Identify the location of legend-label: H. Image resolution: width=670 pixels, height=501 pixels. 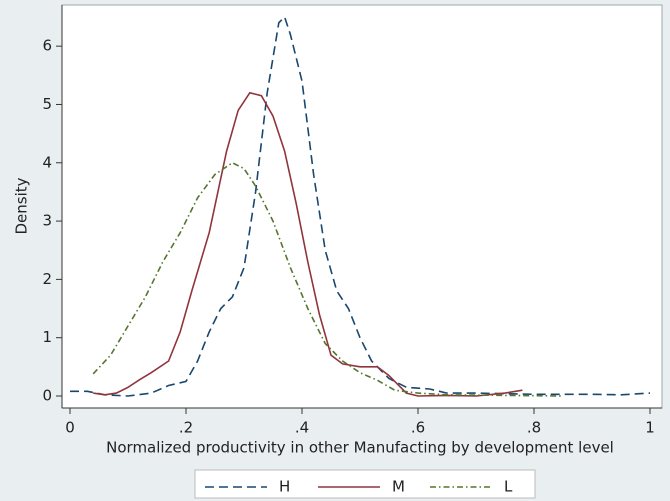
(284, 487).